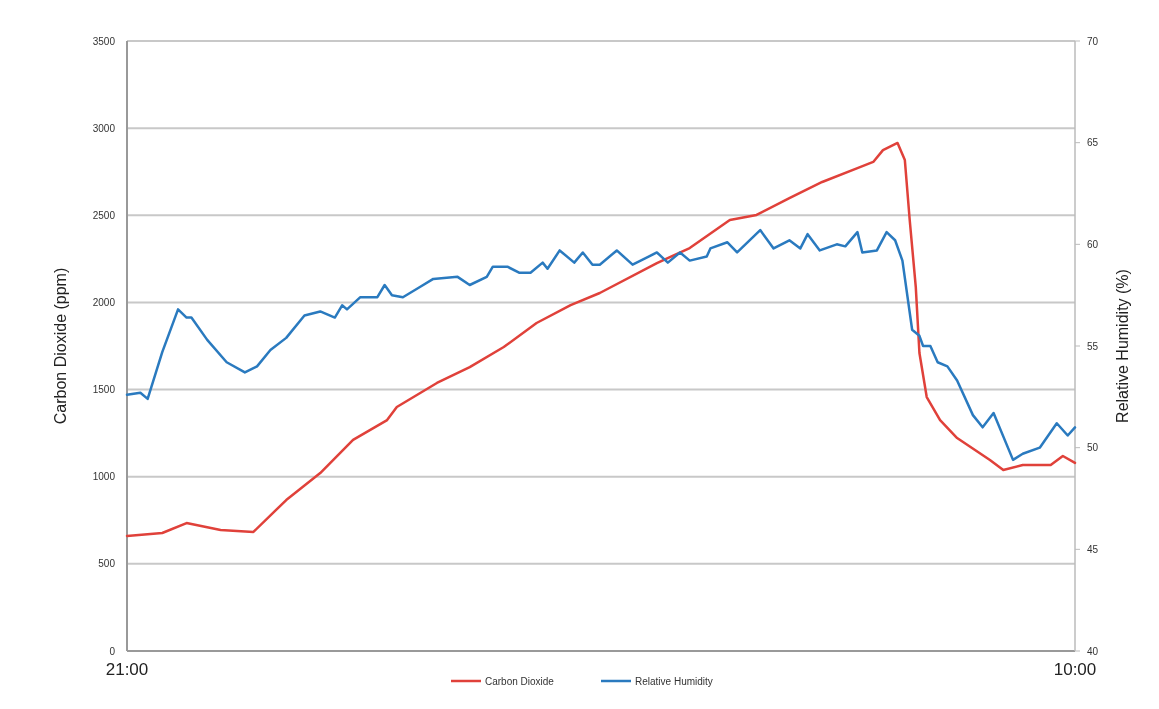  Describe the element at coordinates (104, 41) in the screenshot. I see `y-tick-label: 3500` at that location.